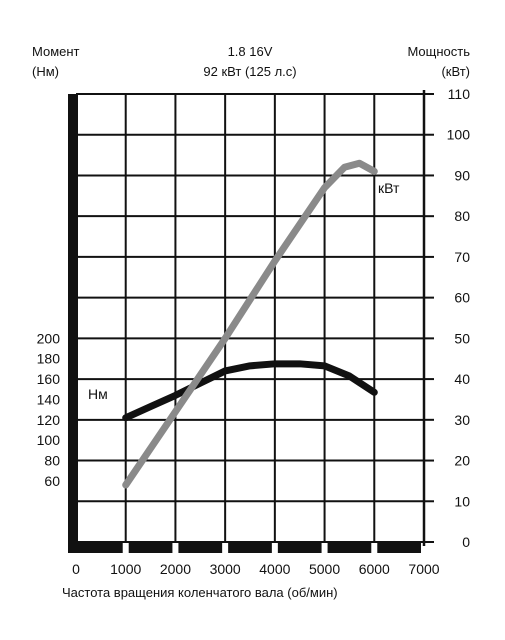  I want to click on left-tick-label: 60, so click(52, 481).